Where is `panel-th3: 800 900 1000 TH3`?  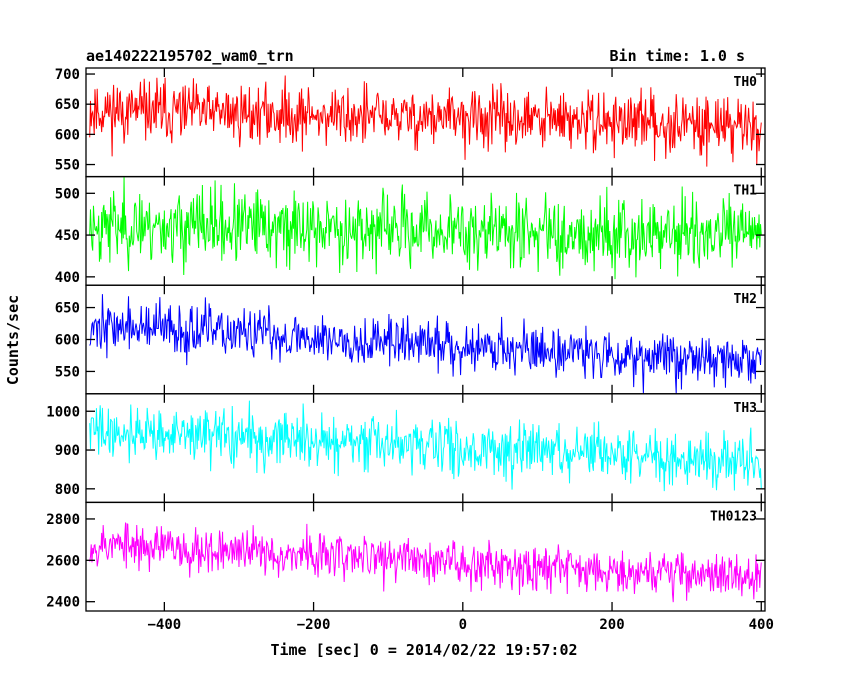
panel-th3: 800 900 1000 TH3 is located at coordinates (406, 448).